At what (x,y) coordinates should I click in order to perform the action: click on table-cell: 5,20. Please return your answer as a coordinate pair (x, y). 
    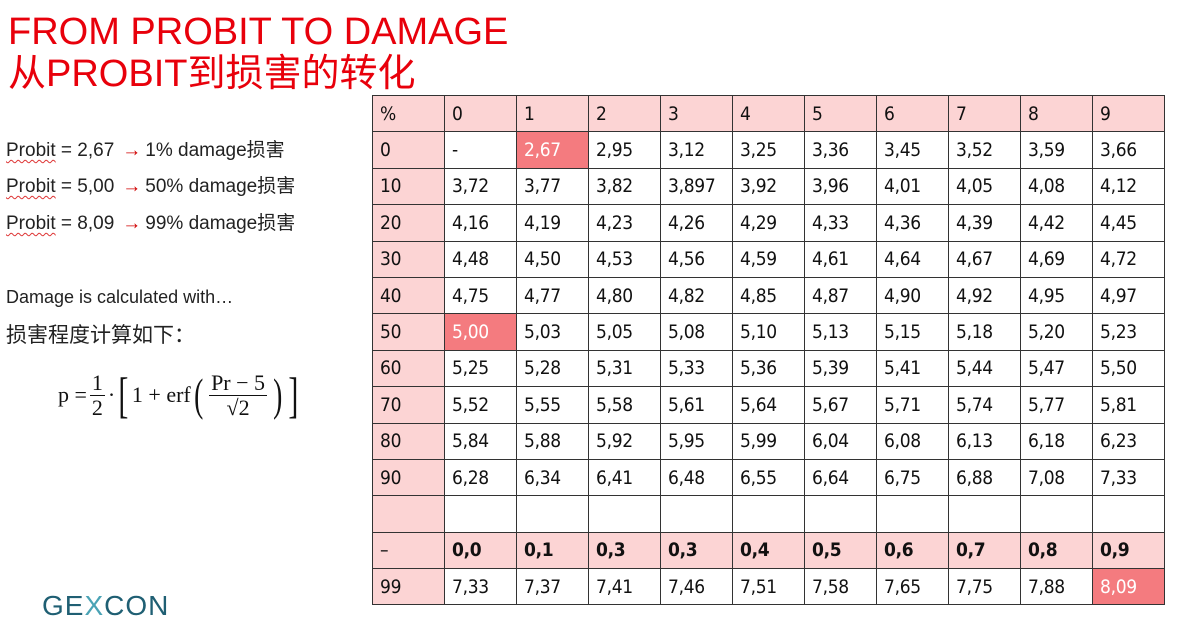
    Looking at the image, I should click on (1056, 332).